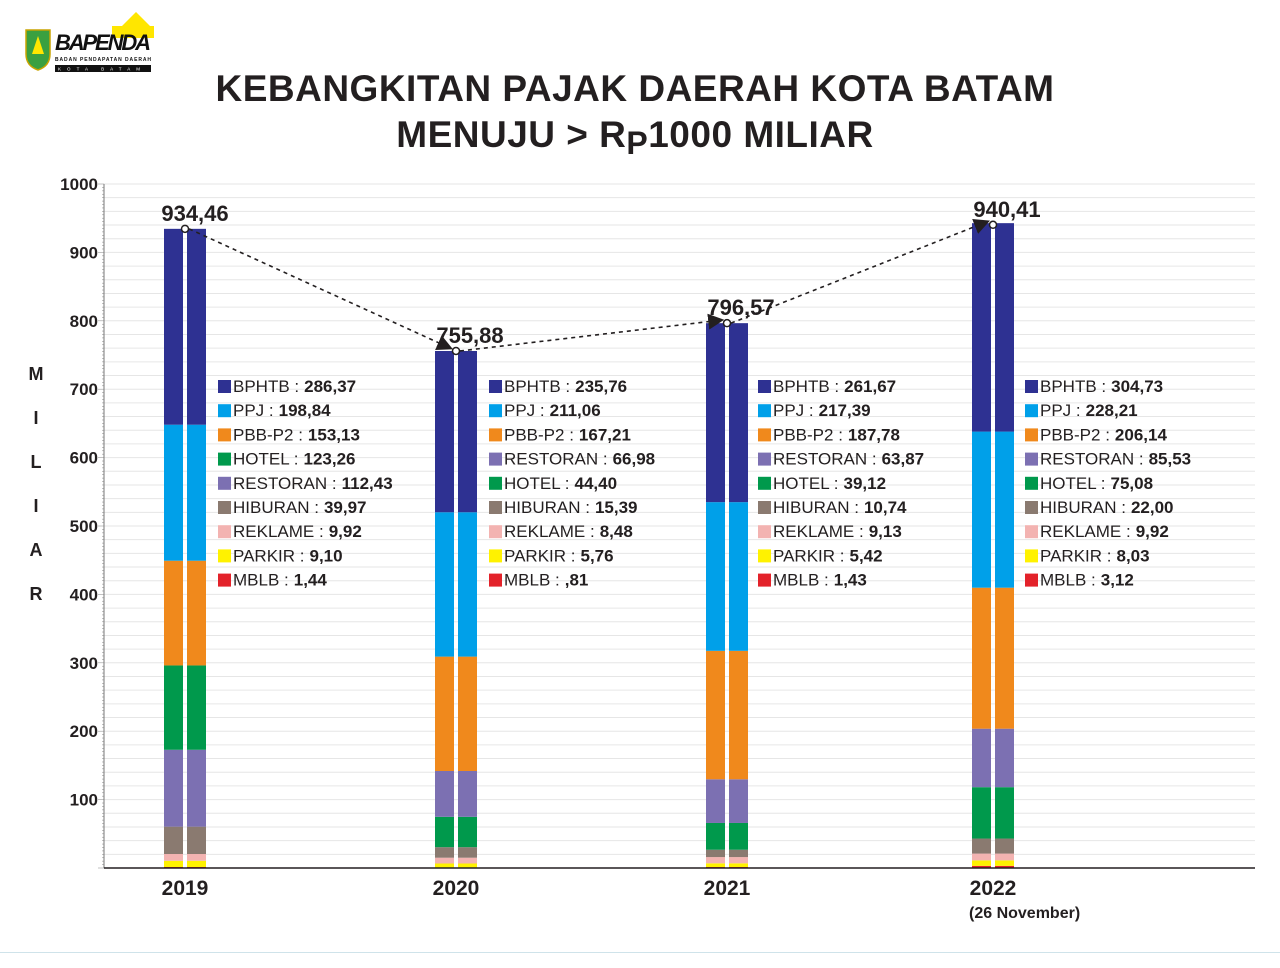  I want to click on bar-segment-bphtb, so click(444, 431).